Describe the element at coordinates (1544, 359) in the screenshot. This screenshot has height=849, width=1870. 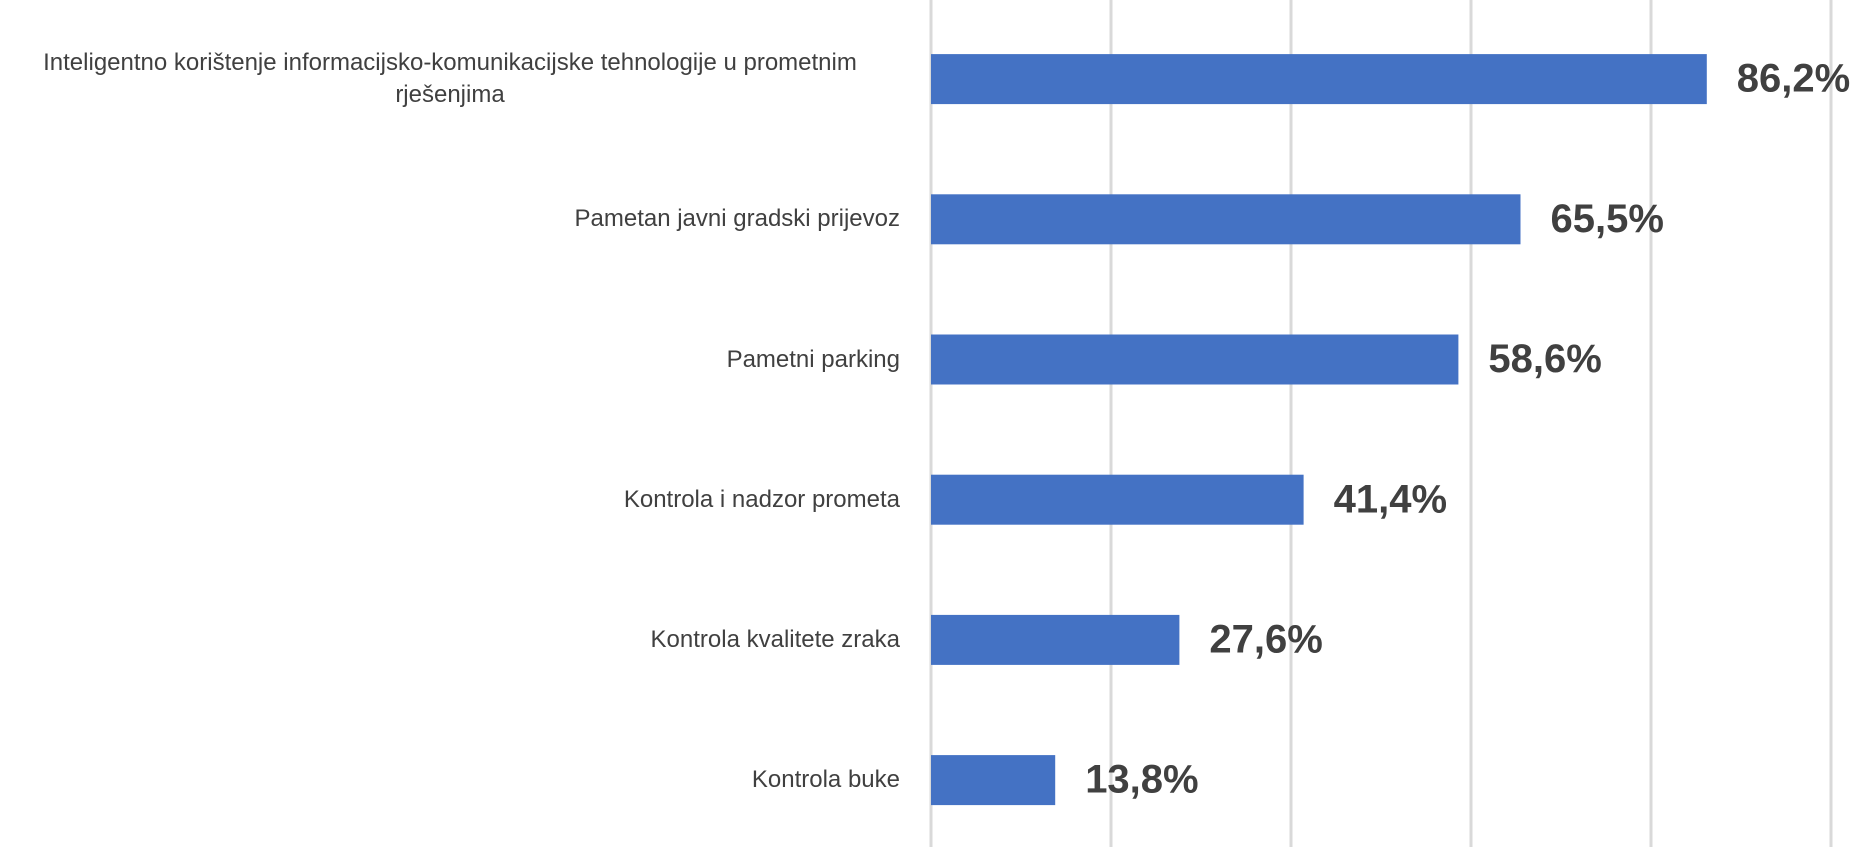
I see `value-label: 58,6%` at that location.